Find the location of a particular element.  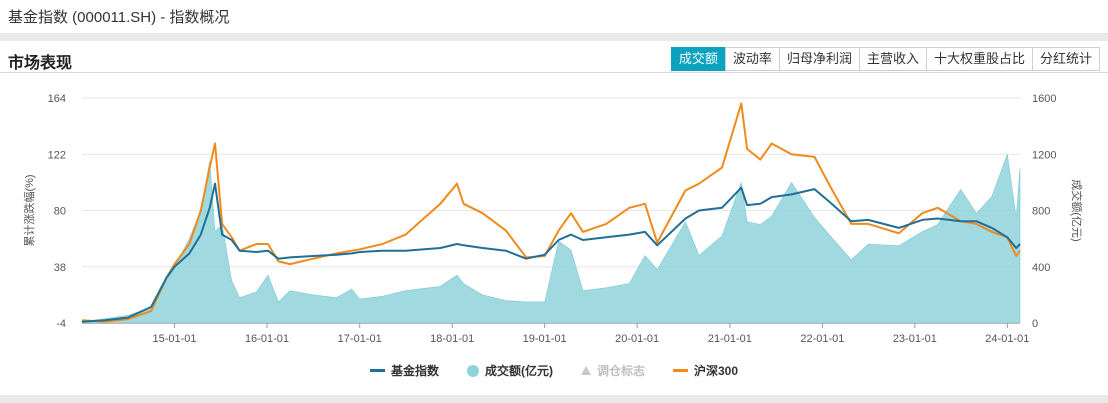

y-left-tick-label: 164 is located at coordinates (57, 99).